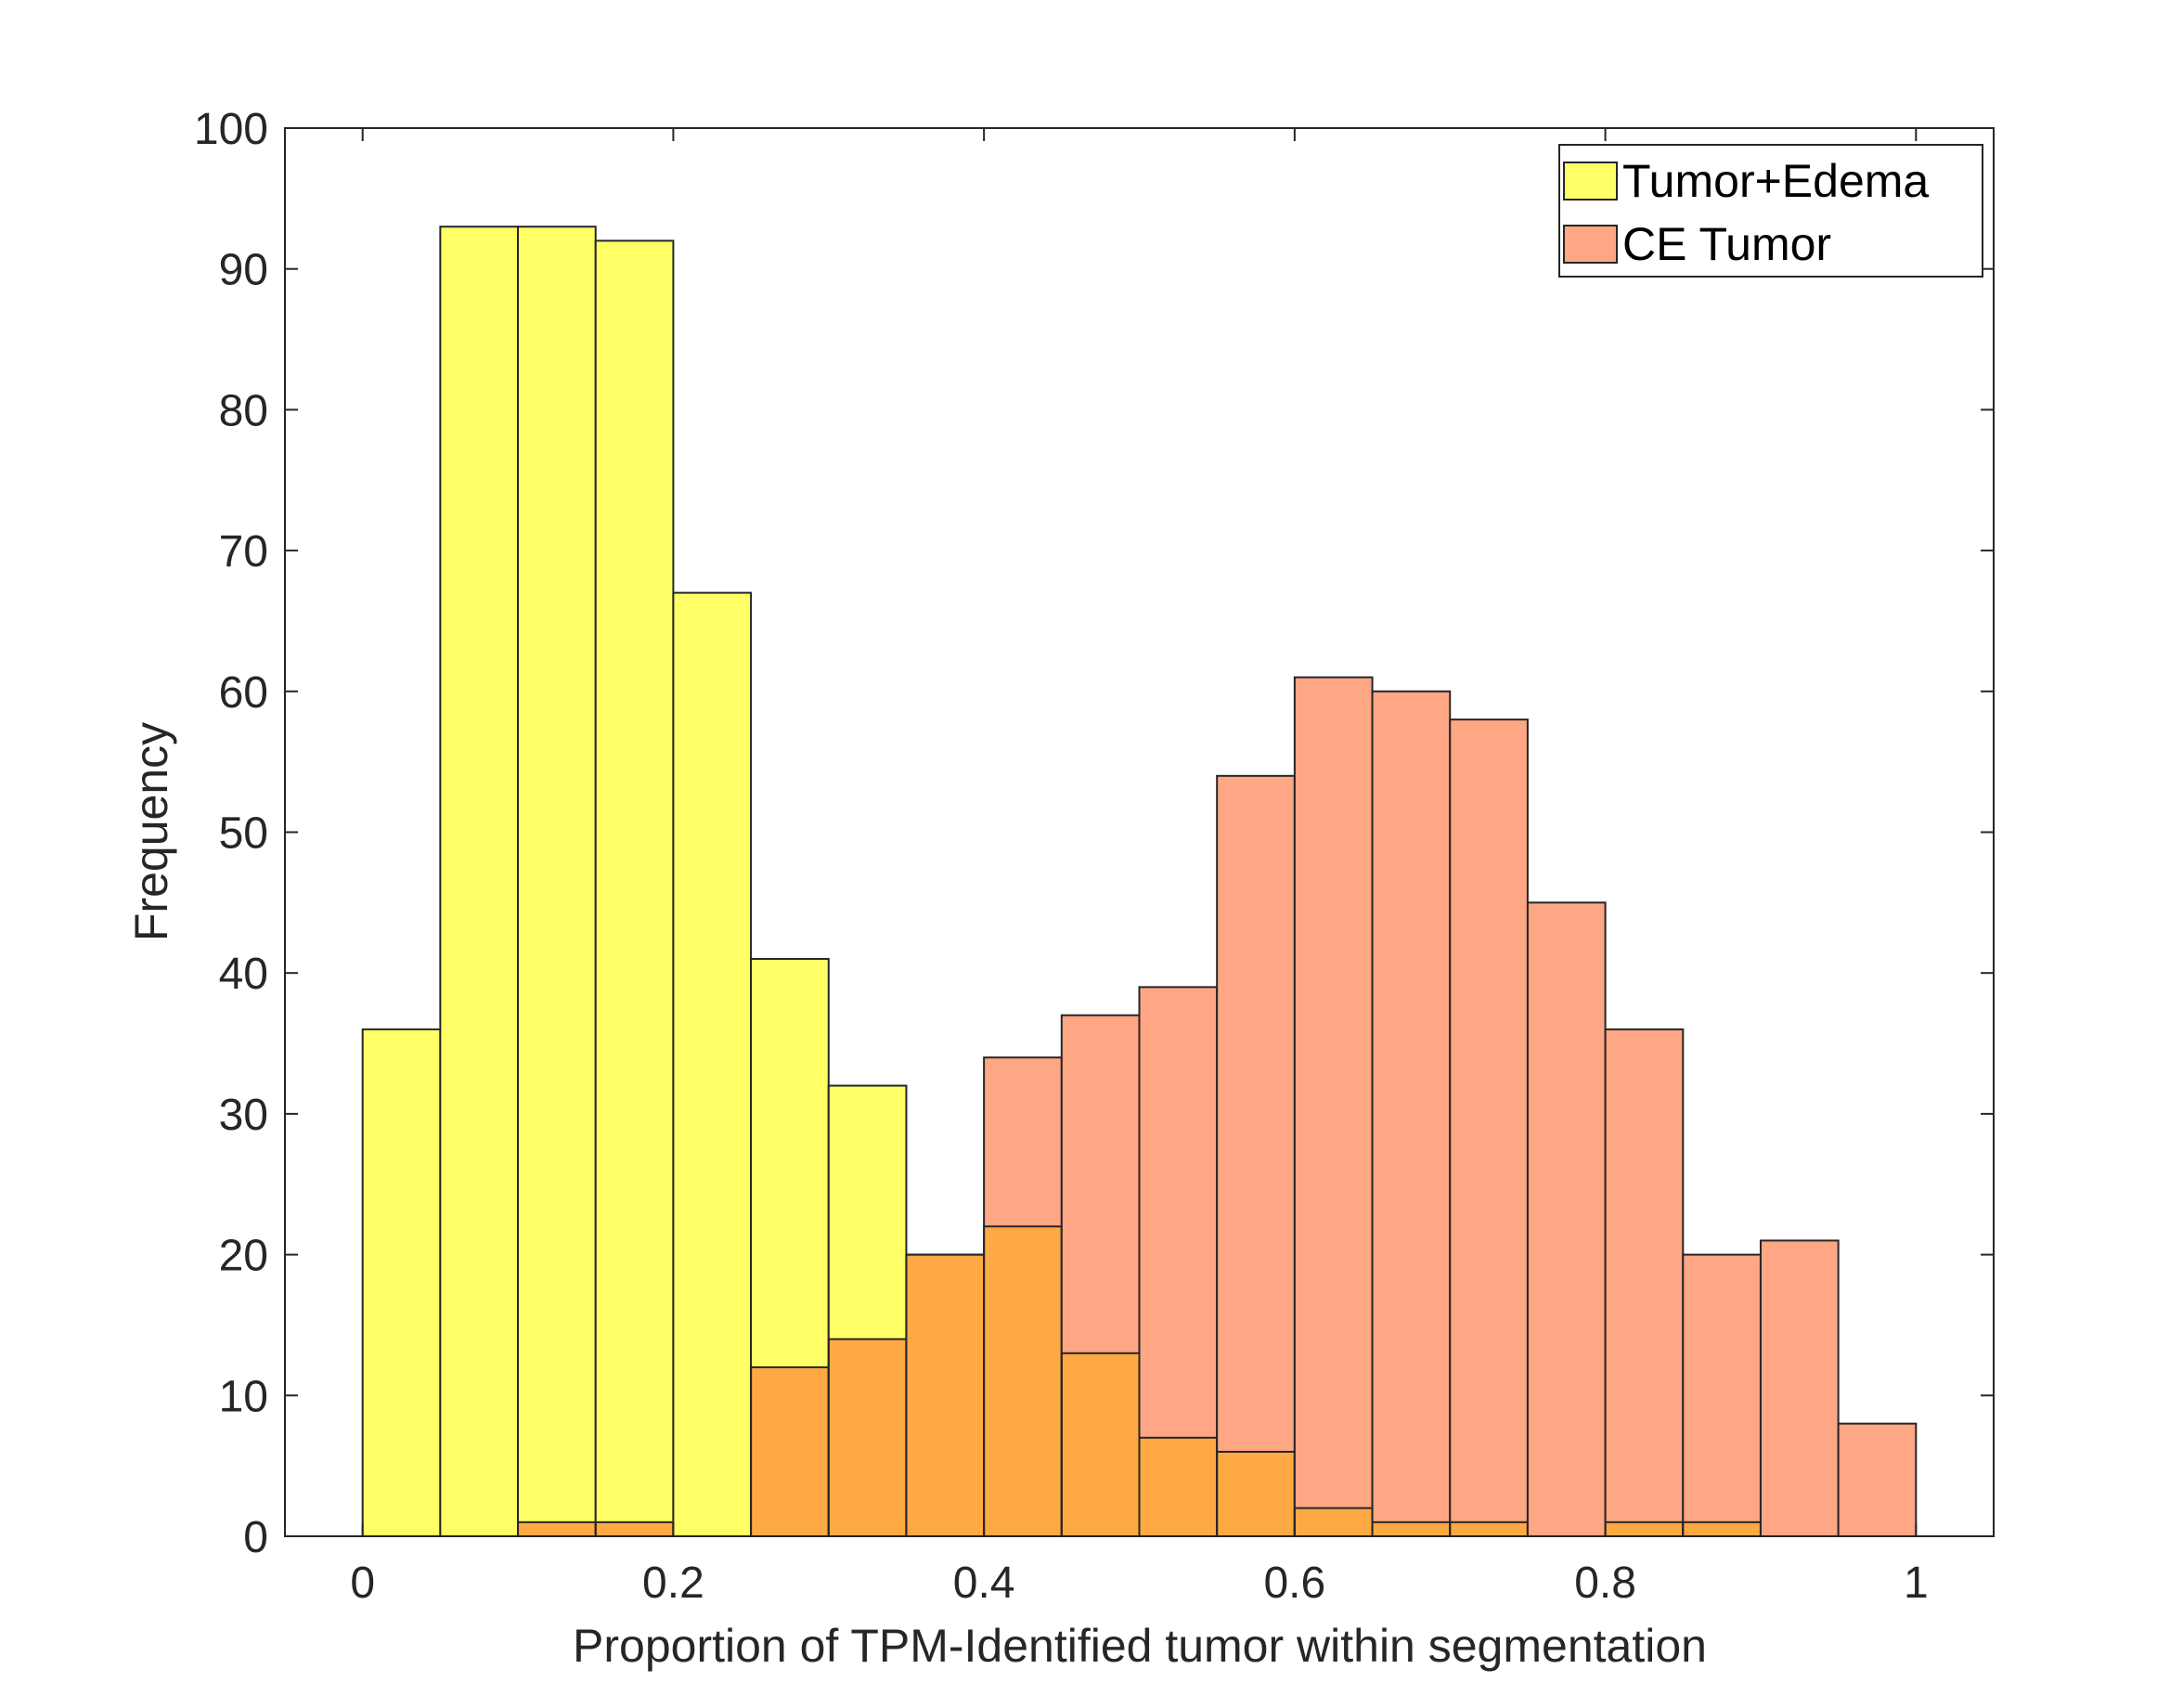  I want to click on y-tick-label-5: 50, so click(243, 834).